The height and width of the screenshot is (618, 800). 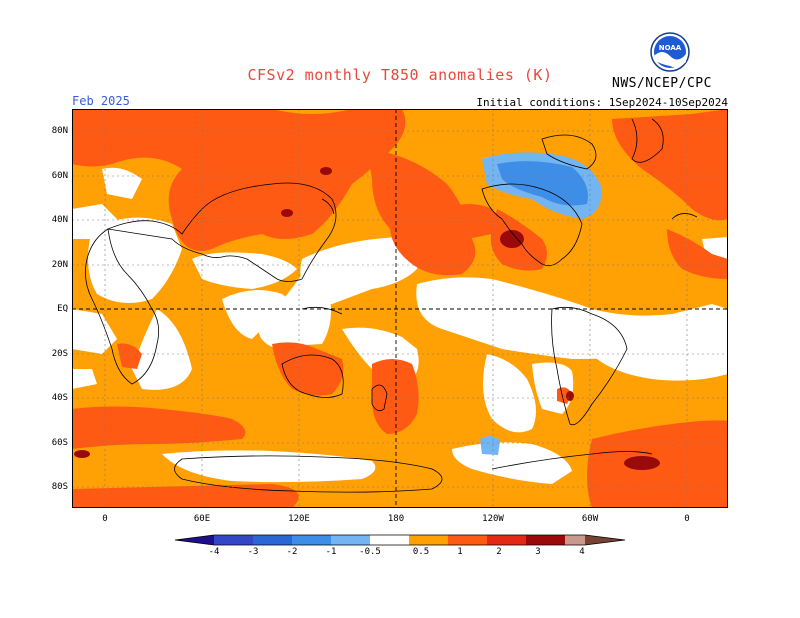 I want to click on colorbar-label-1: 1, so click(x=460, y=552).